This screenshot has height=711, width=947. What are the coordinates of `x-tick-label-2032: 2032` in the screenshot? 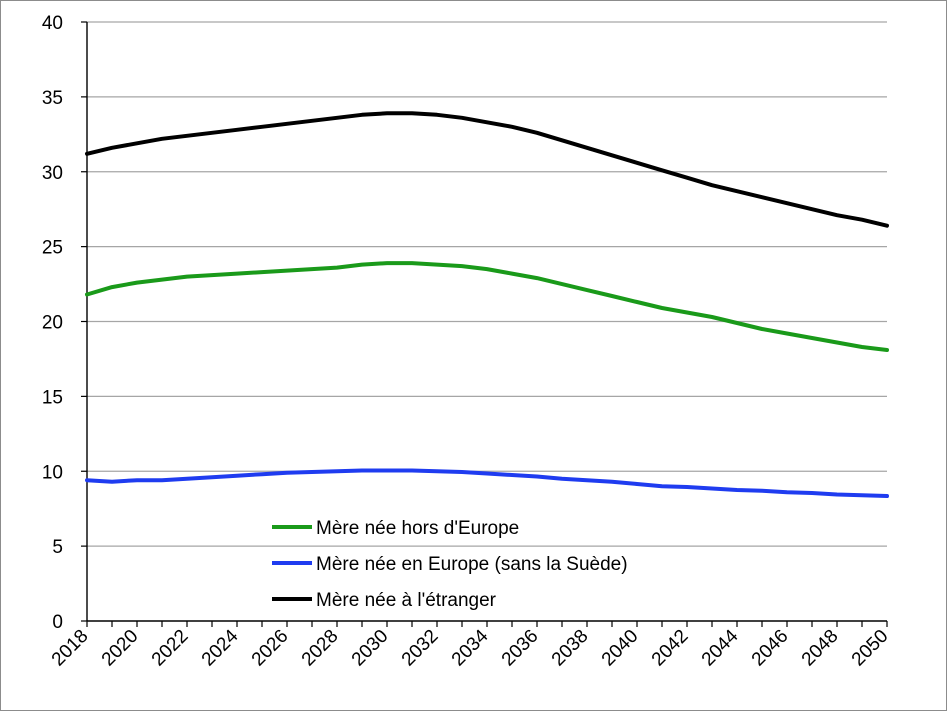 It's located at (420, 648).